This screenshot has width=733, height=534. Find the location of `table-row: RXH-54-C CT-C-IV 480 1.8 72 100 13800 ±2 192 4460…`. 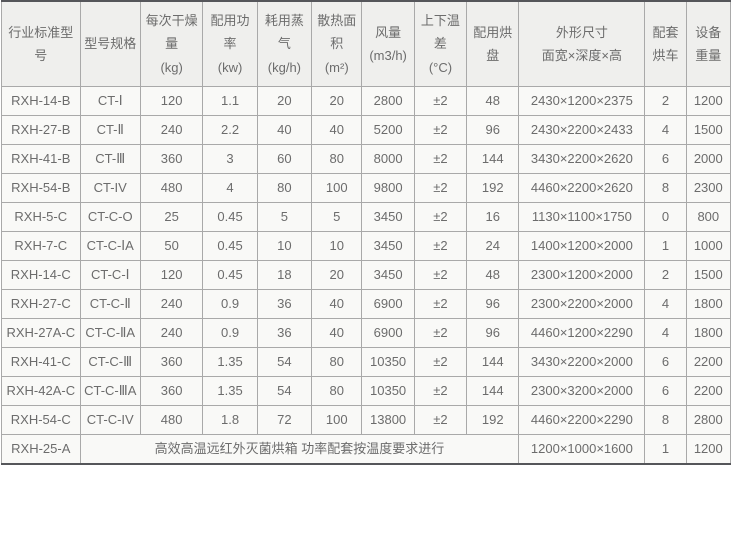

table-row: RXH-54-C CT-C-IV 480 1.8 72 100 13800 ±2 192 4460… is located at coordinates (366, 420).